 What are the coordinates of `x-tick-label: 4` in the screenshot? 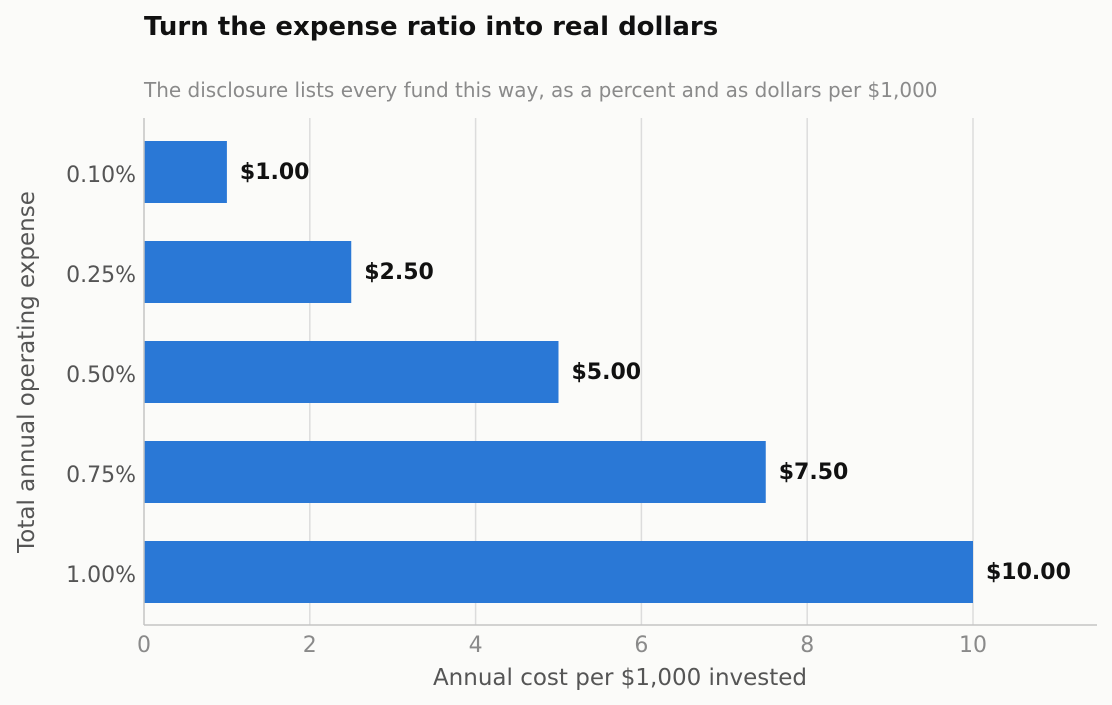 It's located at (476, 645).